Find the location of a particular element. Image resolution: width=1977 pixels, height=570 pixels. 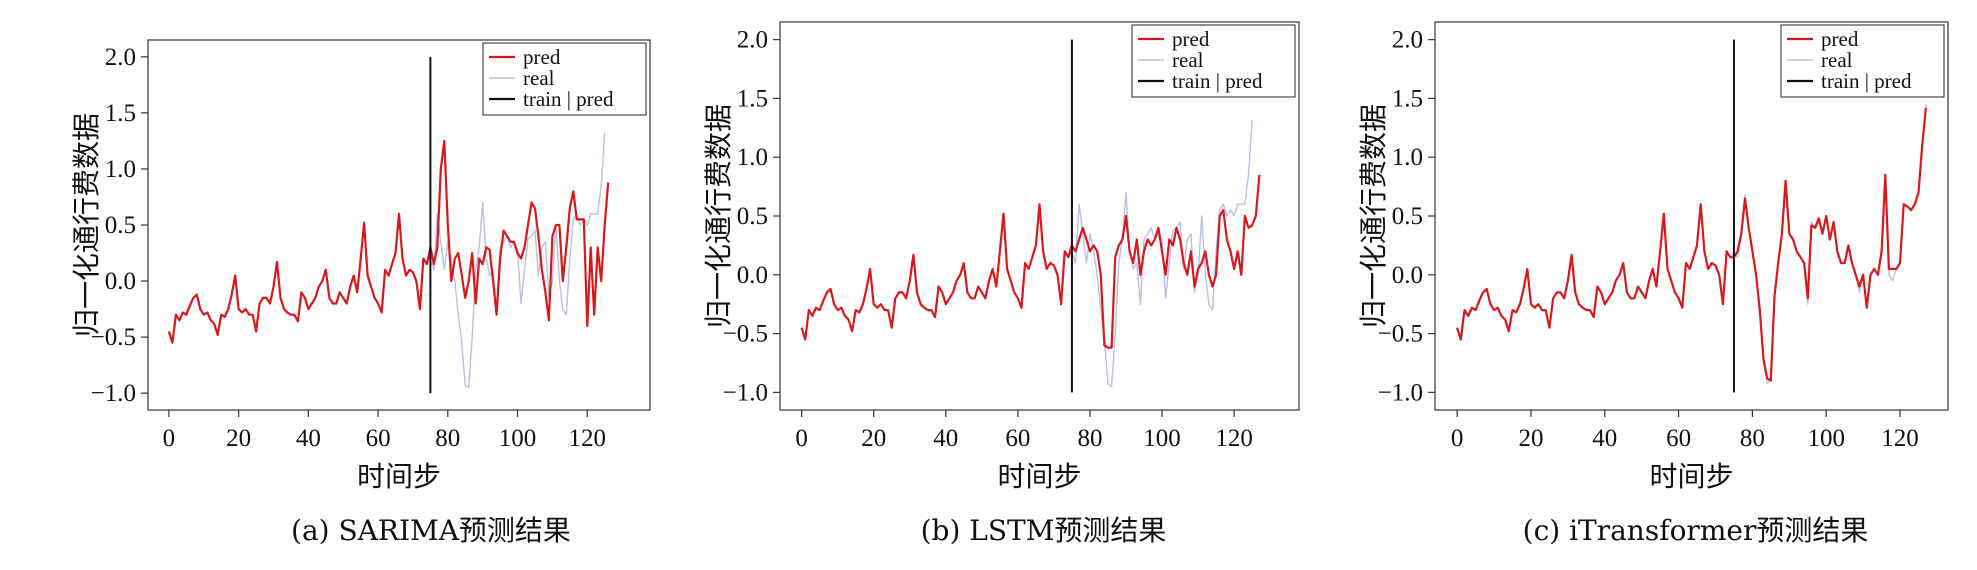

chart-caption: (b) LSTM预测结果 is located at coordinates (1044, 530).